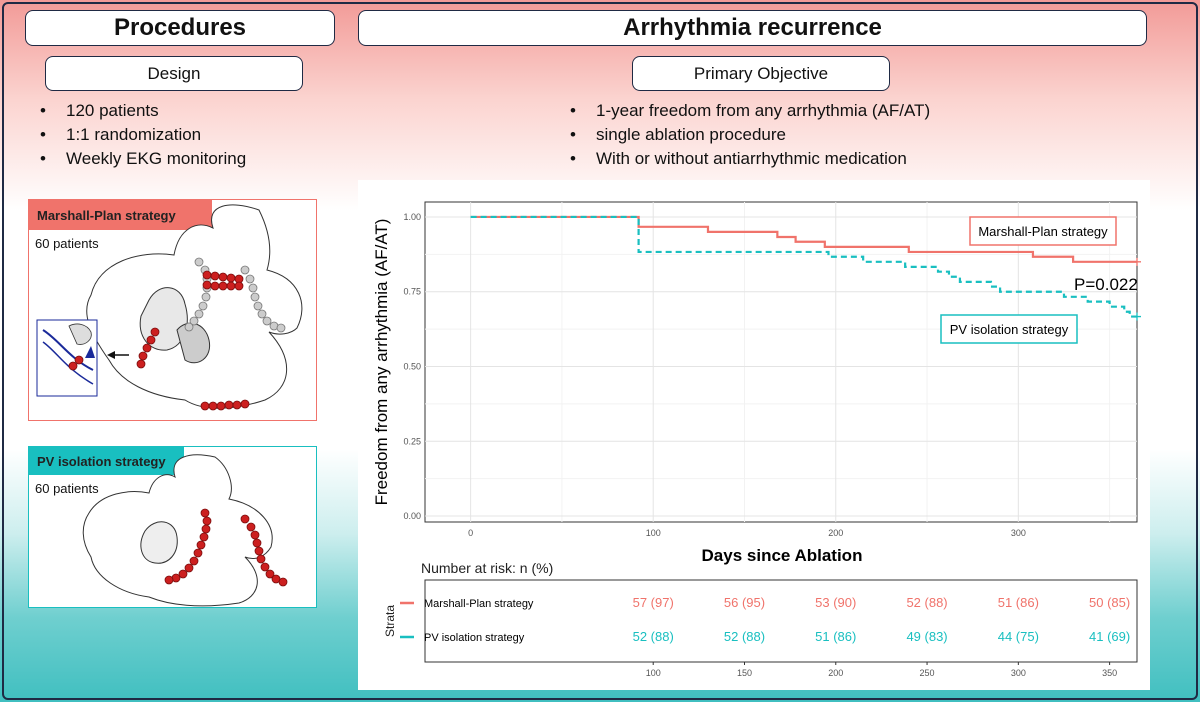 The image size is (1200, 702). I want to click on pv-heart-illustration, so click(185, 530).